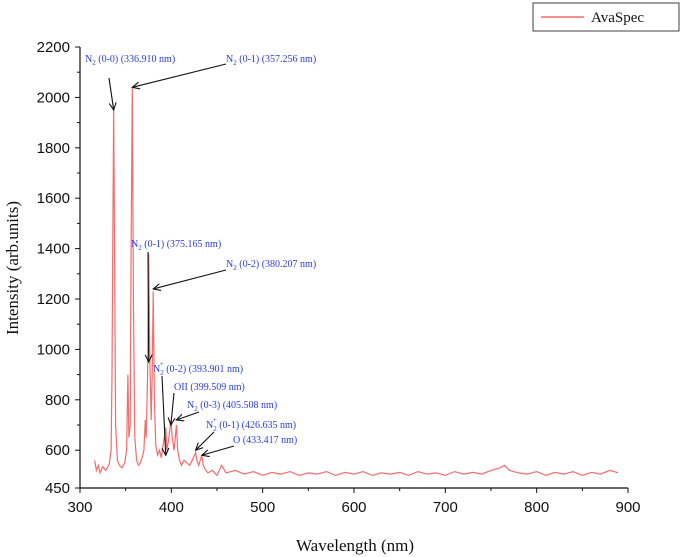 The height and width of the screenshot is (557, 685). I want to click on annotation-transition: (0-3) (405.508 nm), so click(237, 405).